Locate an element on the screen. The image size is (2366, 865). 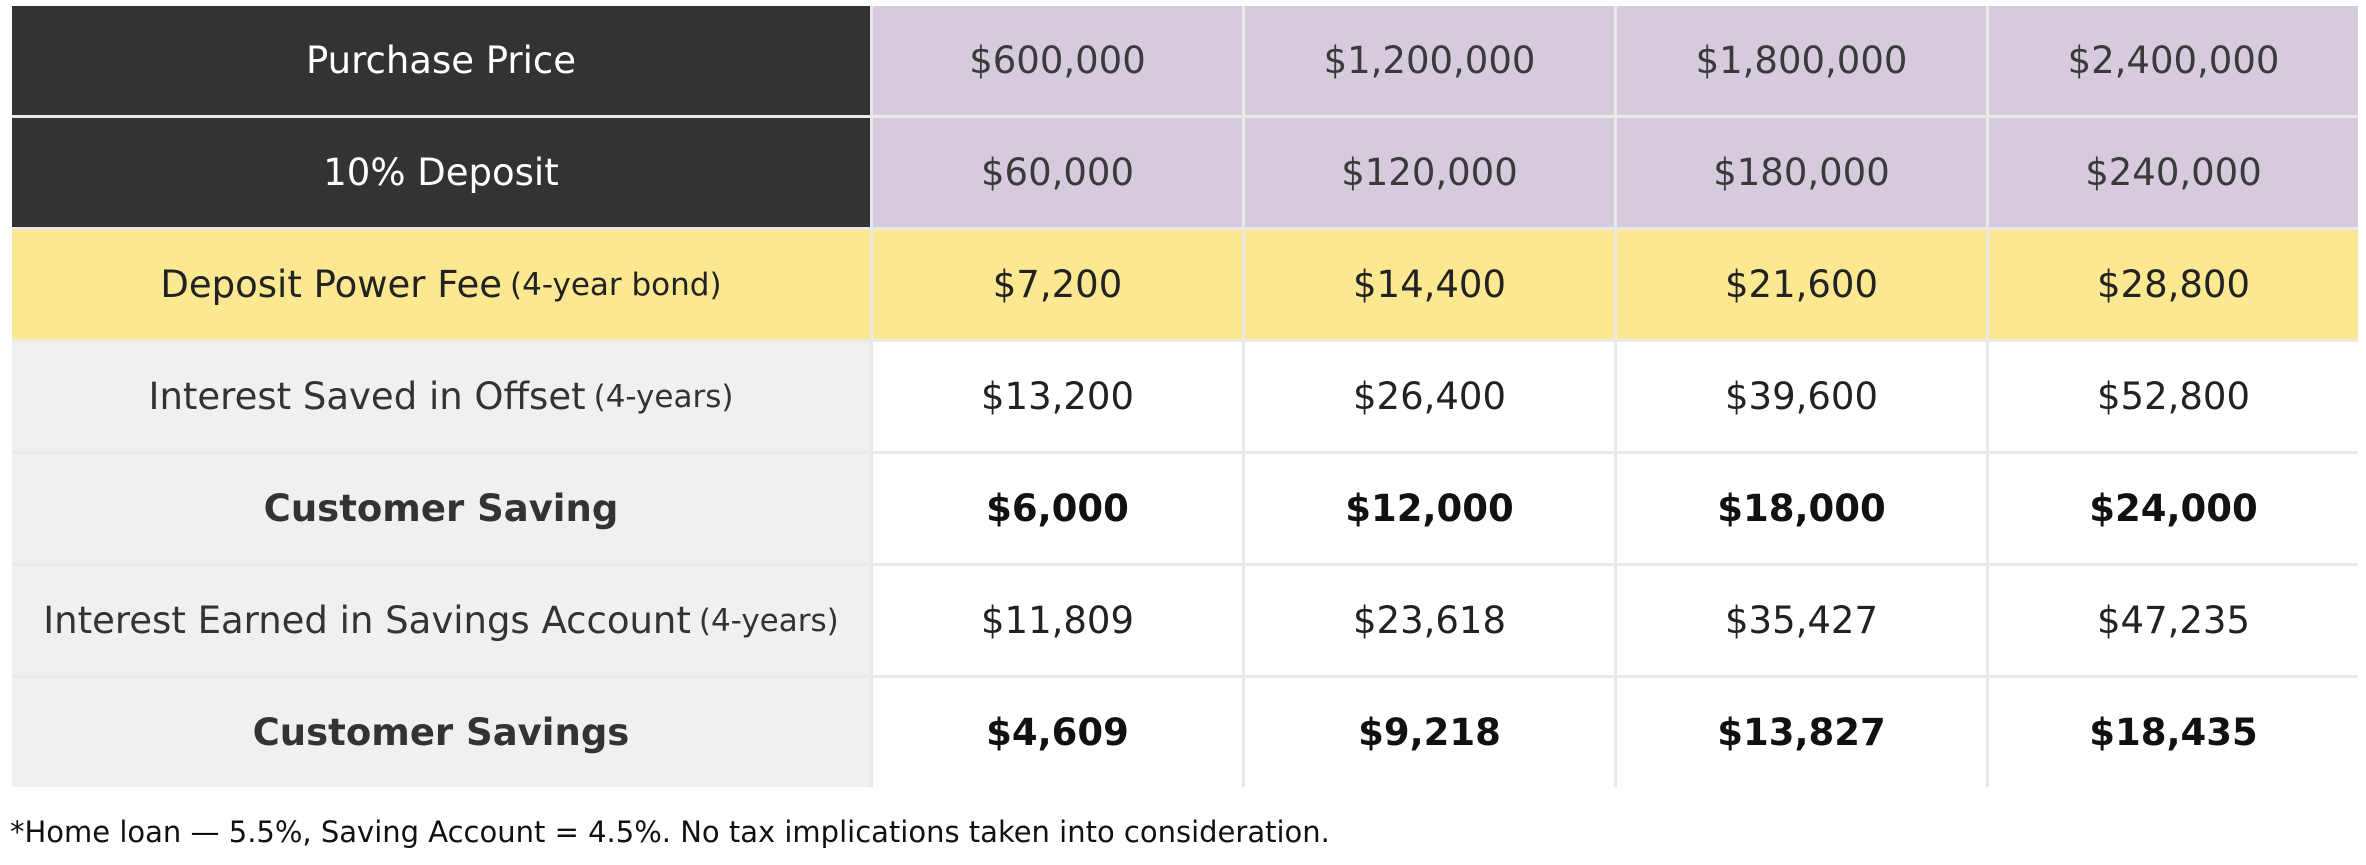
label-text: Customer Saving is located at coordinates (441, 508).